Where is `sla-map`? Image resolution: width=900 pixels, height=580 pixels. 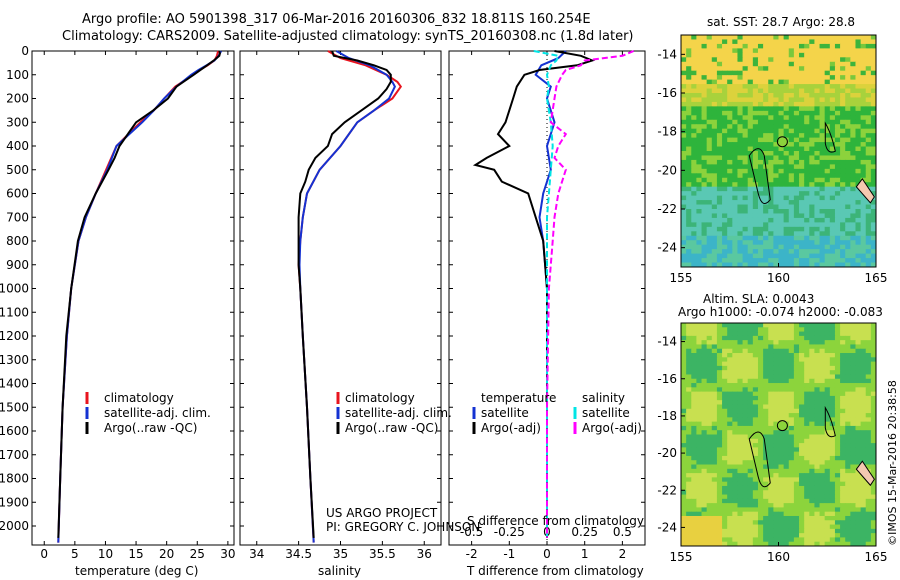
sla-map is located at coordinates (779, 435).